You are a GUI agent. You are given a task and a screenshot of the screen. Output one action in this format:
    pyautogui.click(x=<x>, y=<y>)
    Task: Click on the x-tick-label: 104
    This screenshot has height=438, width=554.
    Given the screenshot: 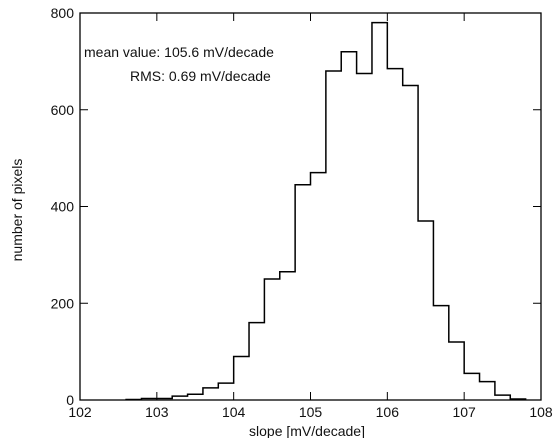 What is the action you would take?
    pyautogui.click(x=234, y=412)
    